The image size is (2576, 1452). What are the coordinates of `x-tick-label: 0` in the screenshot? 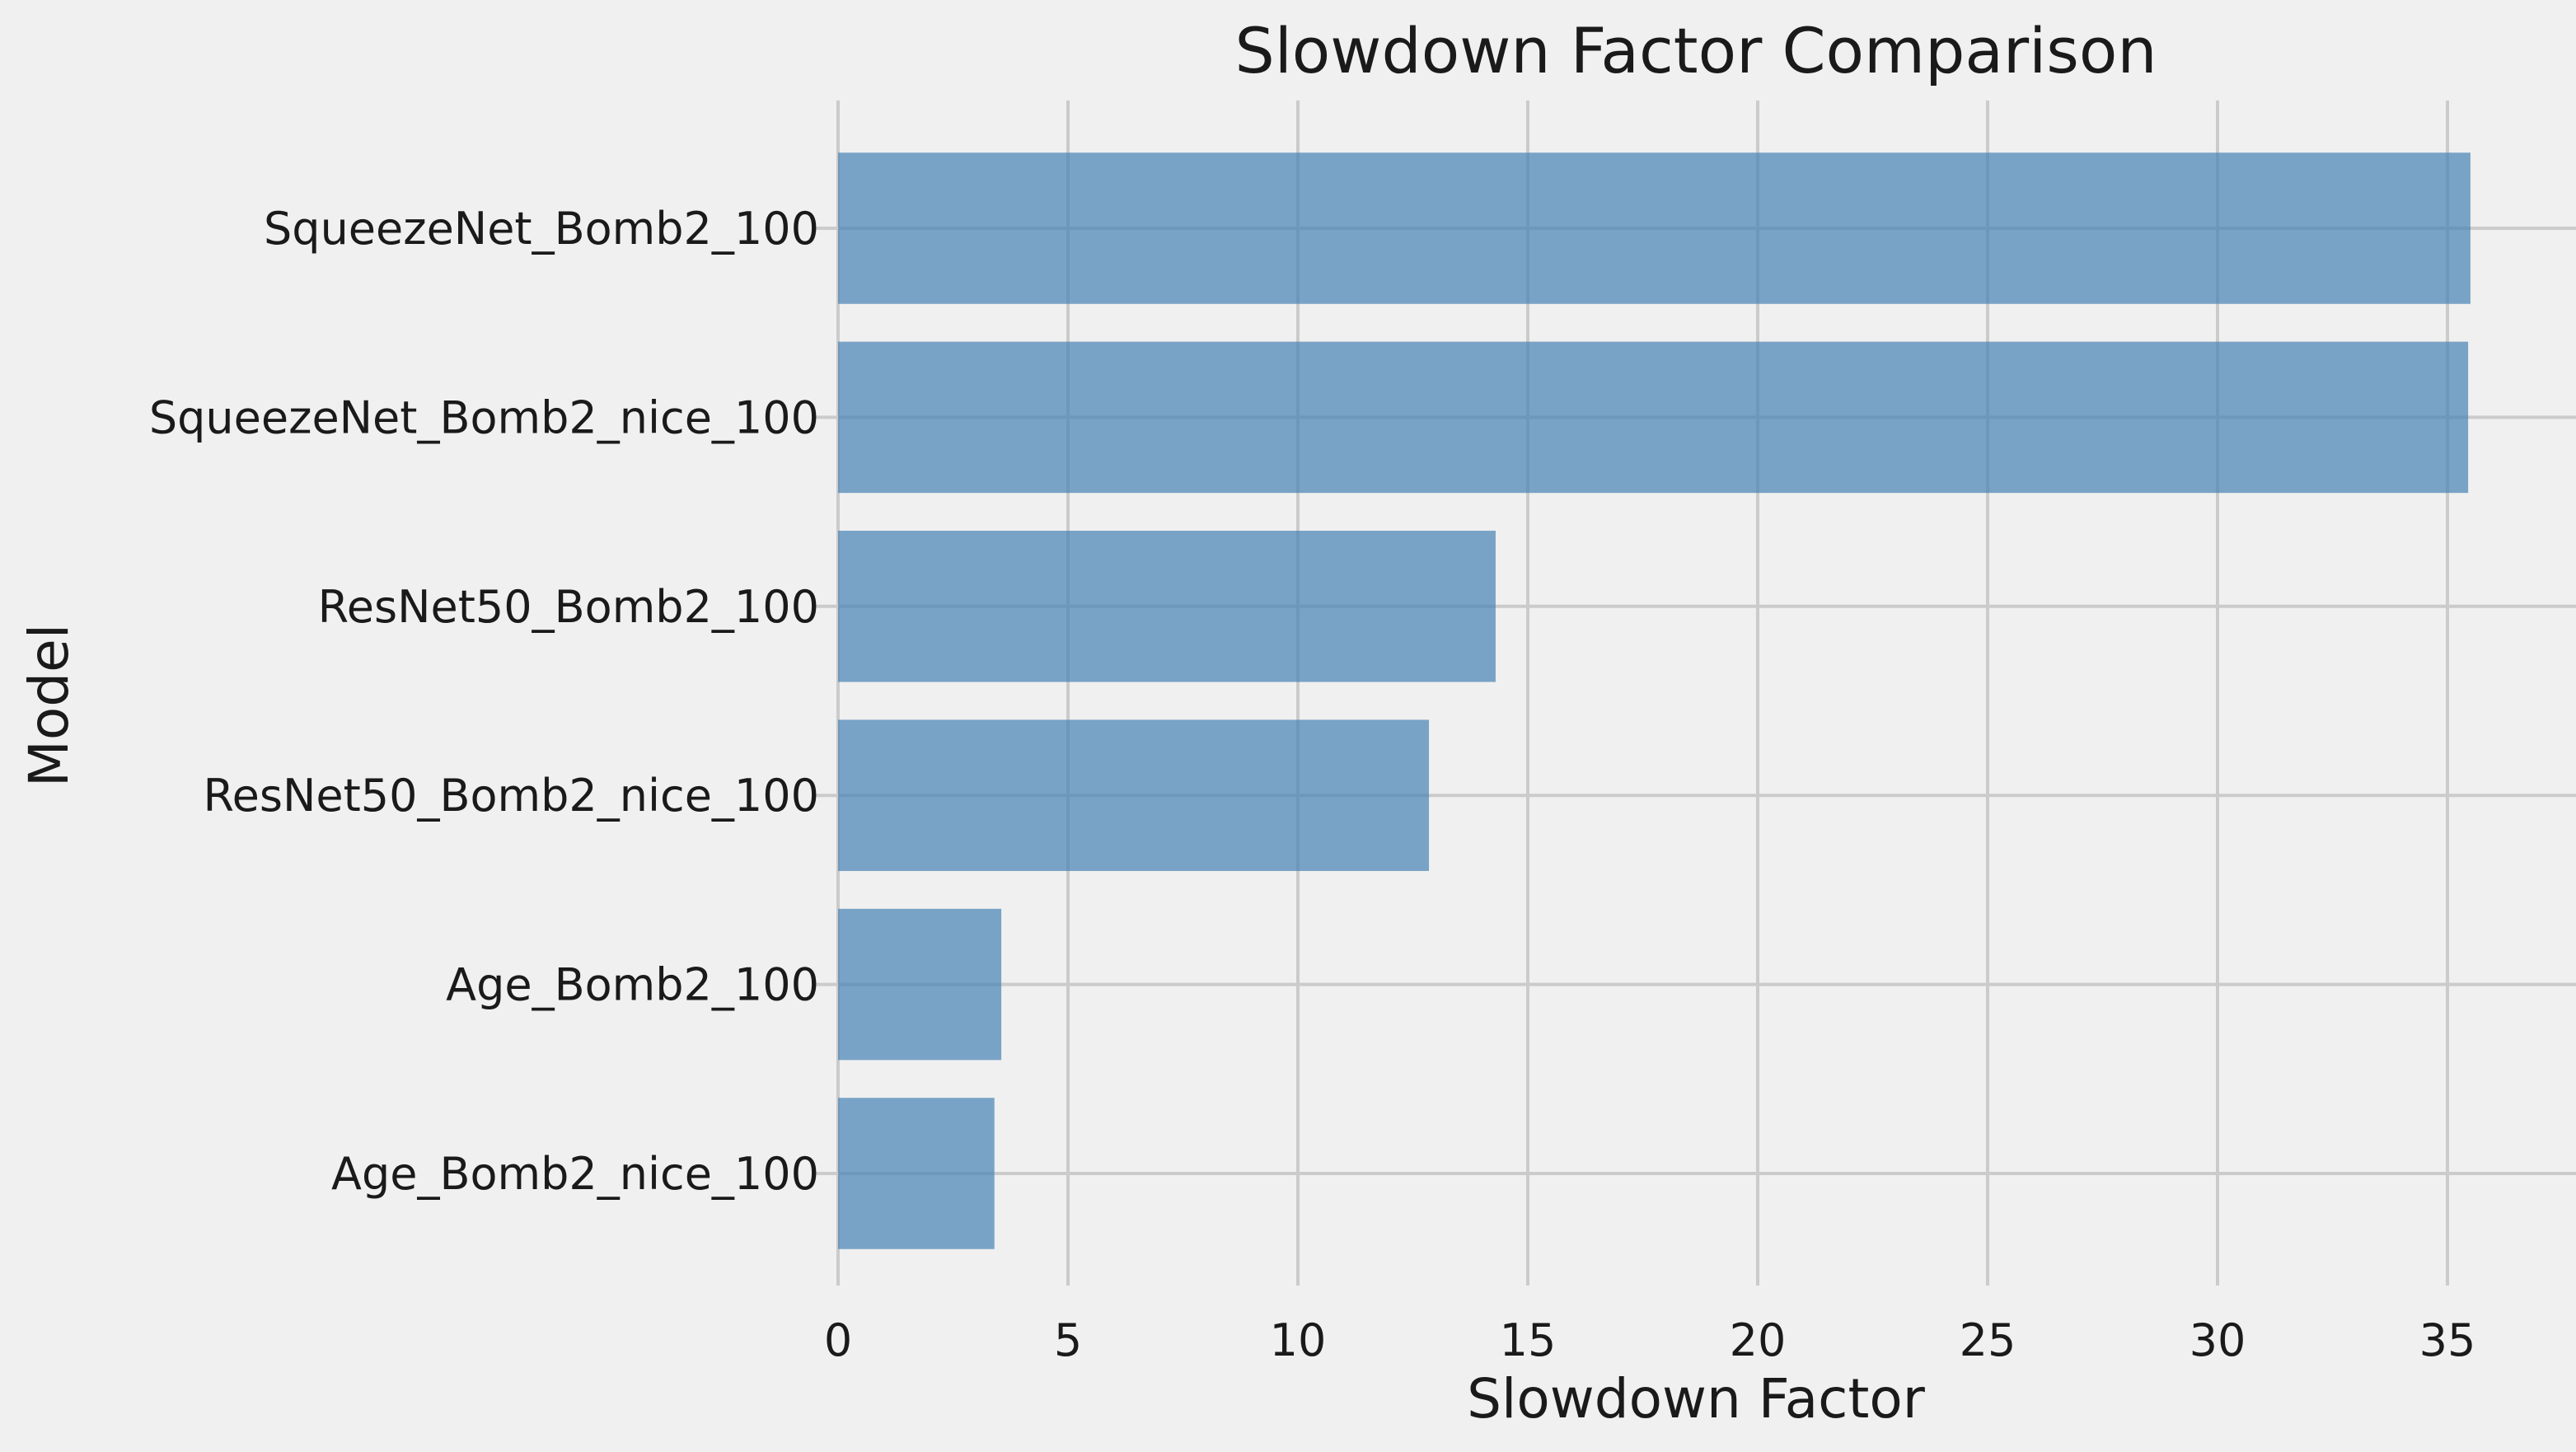 It's located at (838, 1340).